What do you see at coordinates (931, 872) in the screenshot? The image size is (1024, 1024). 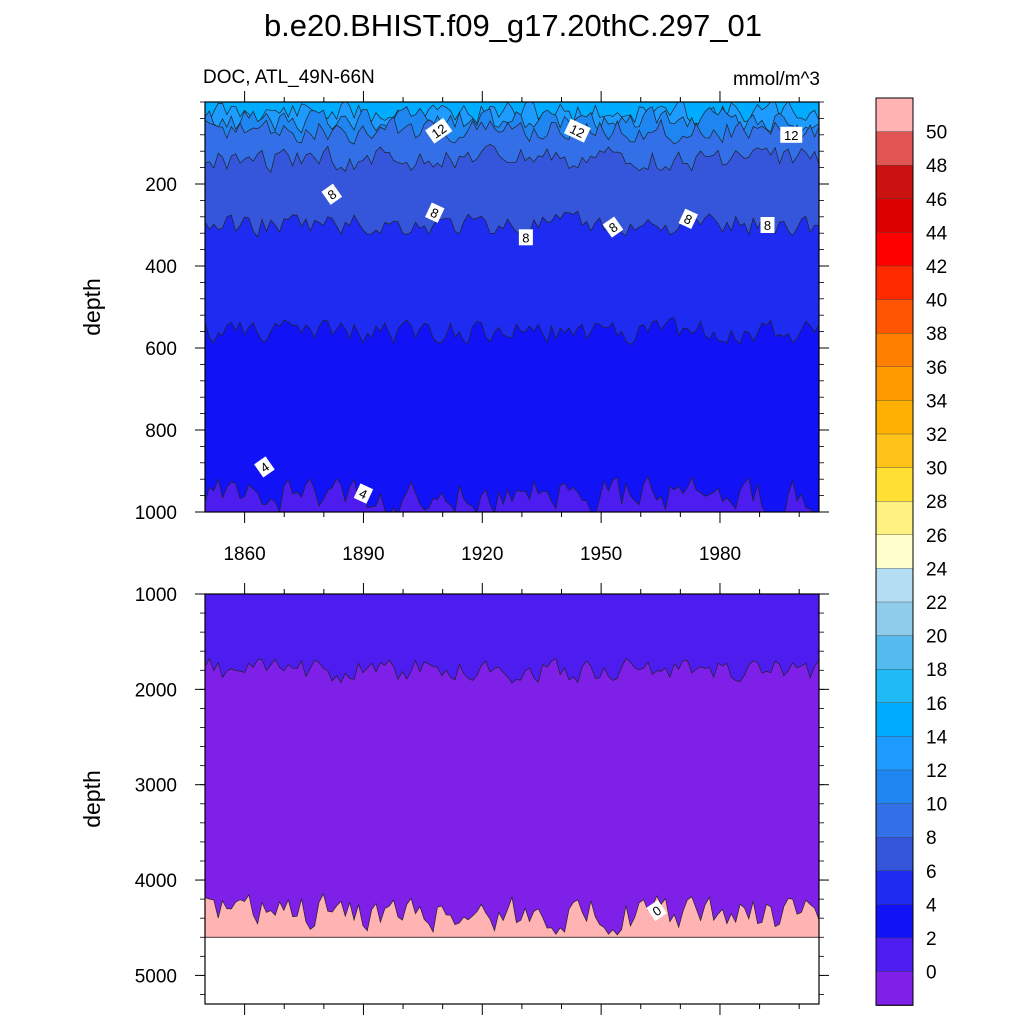 I see `colorbar-tick-label: 6` at bounding box center [931, 872].